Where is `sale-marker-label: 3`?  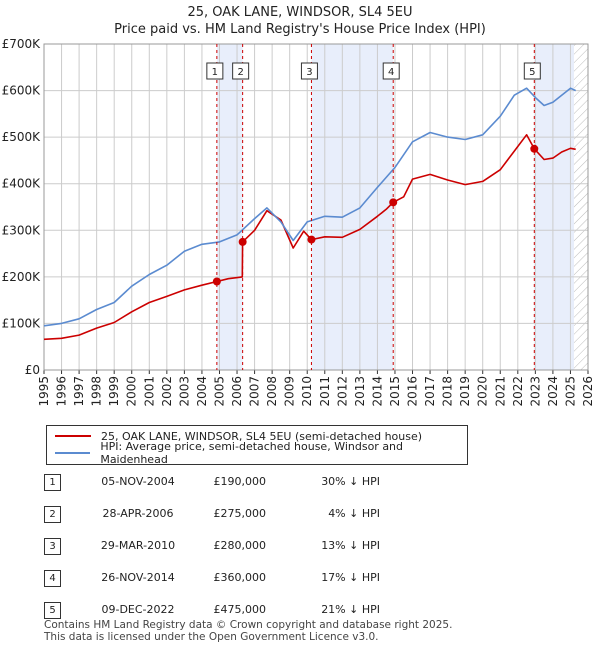 sale-marker-label: 3 is located at coordinates (309, 72).